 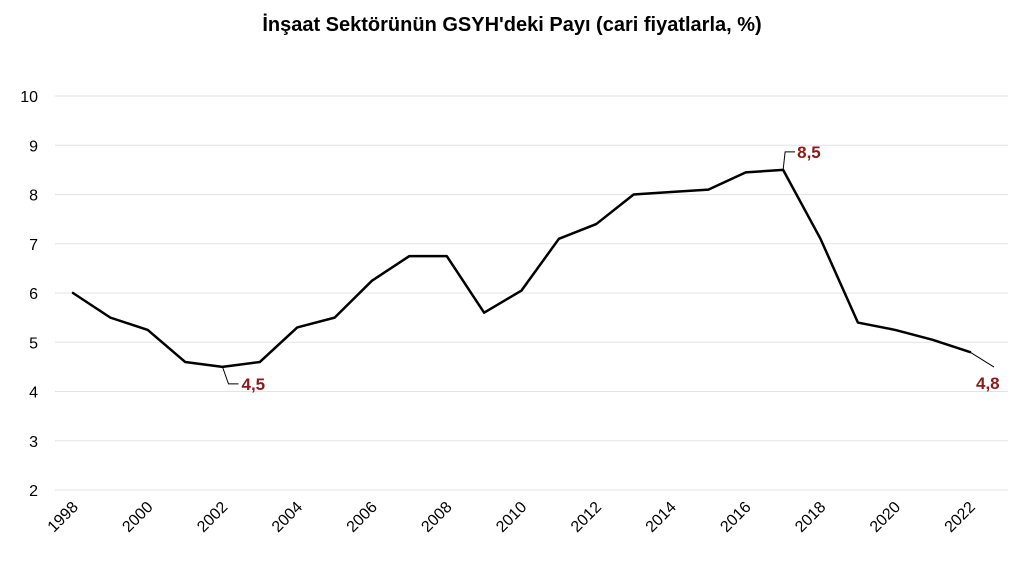 What do you see at coordinates (988, 383) in the screenshot?
I see `data-label: 4,8` at bounding box center [988, 383].